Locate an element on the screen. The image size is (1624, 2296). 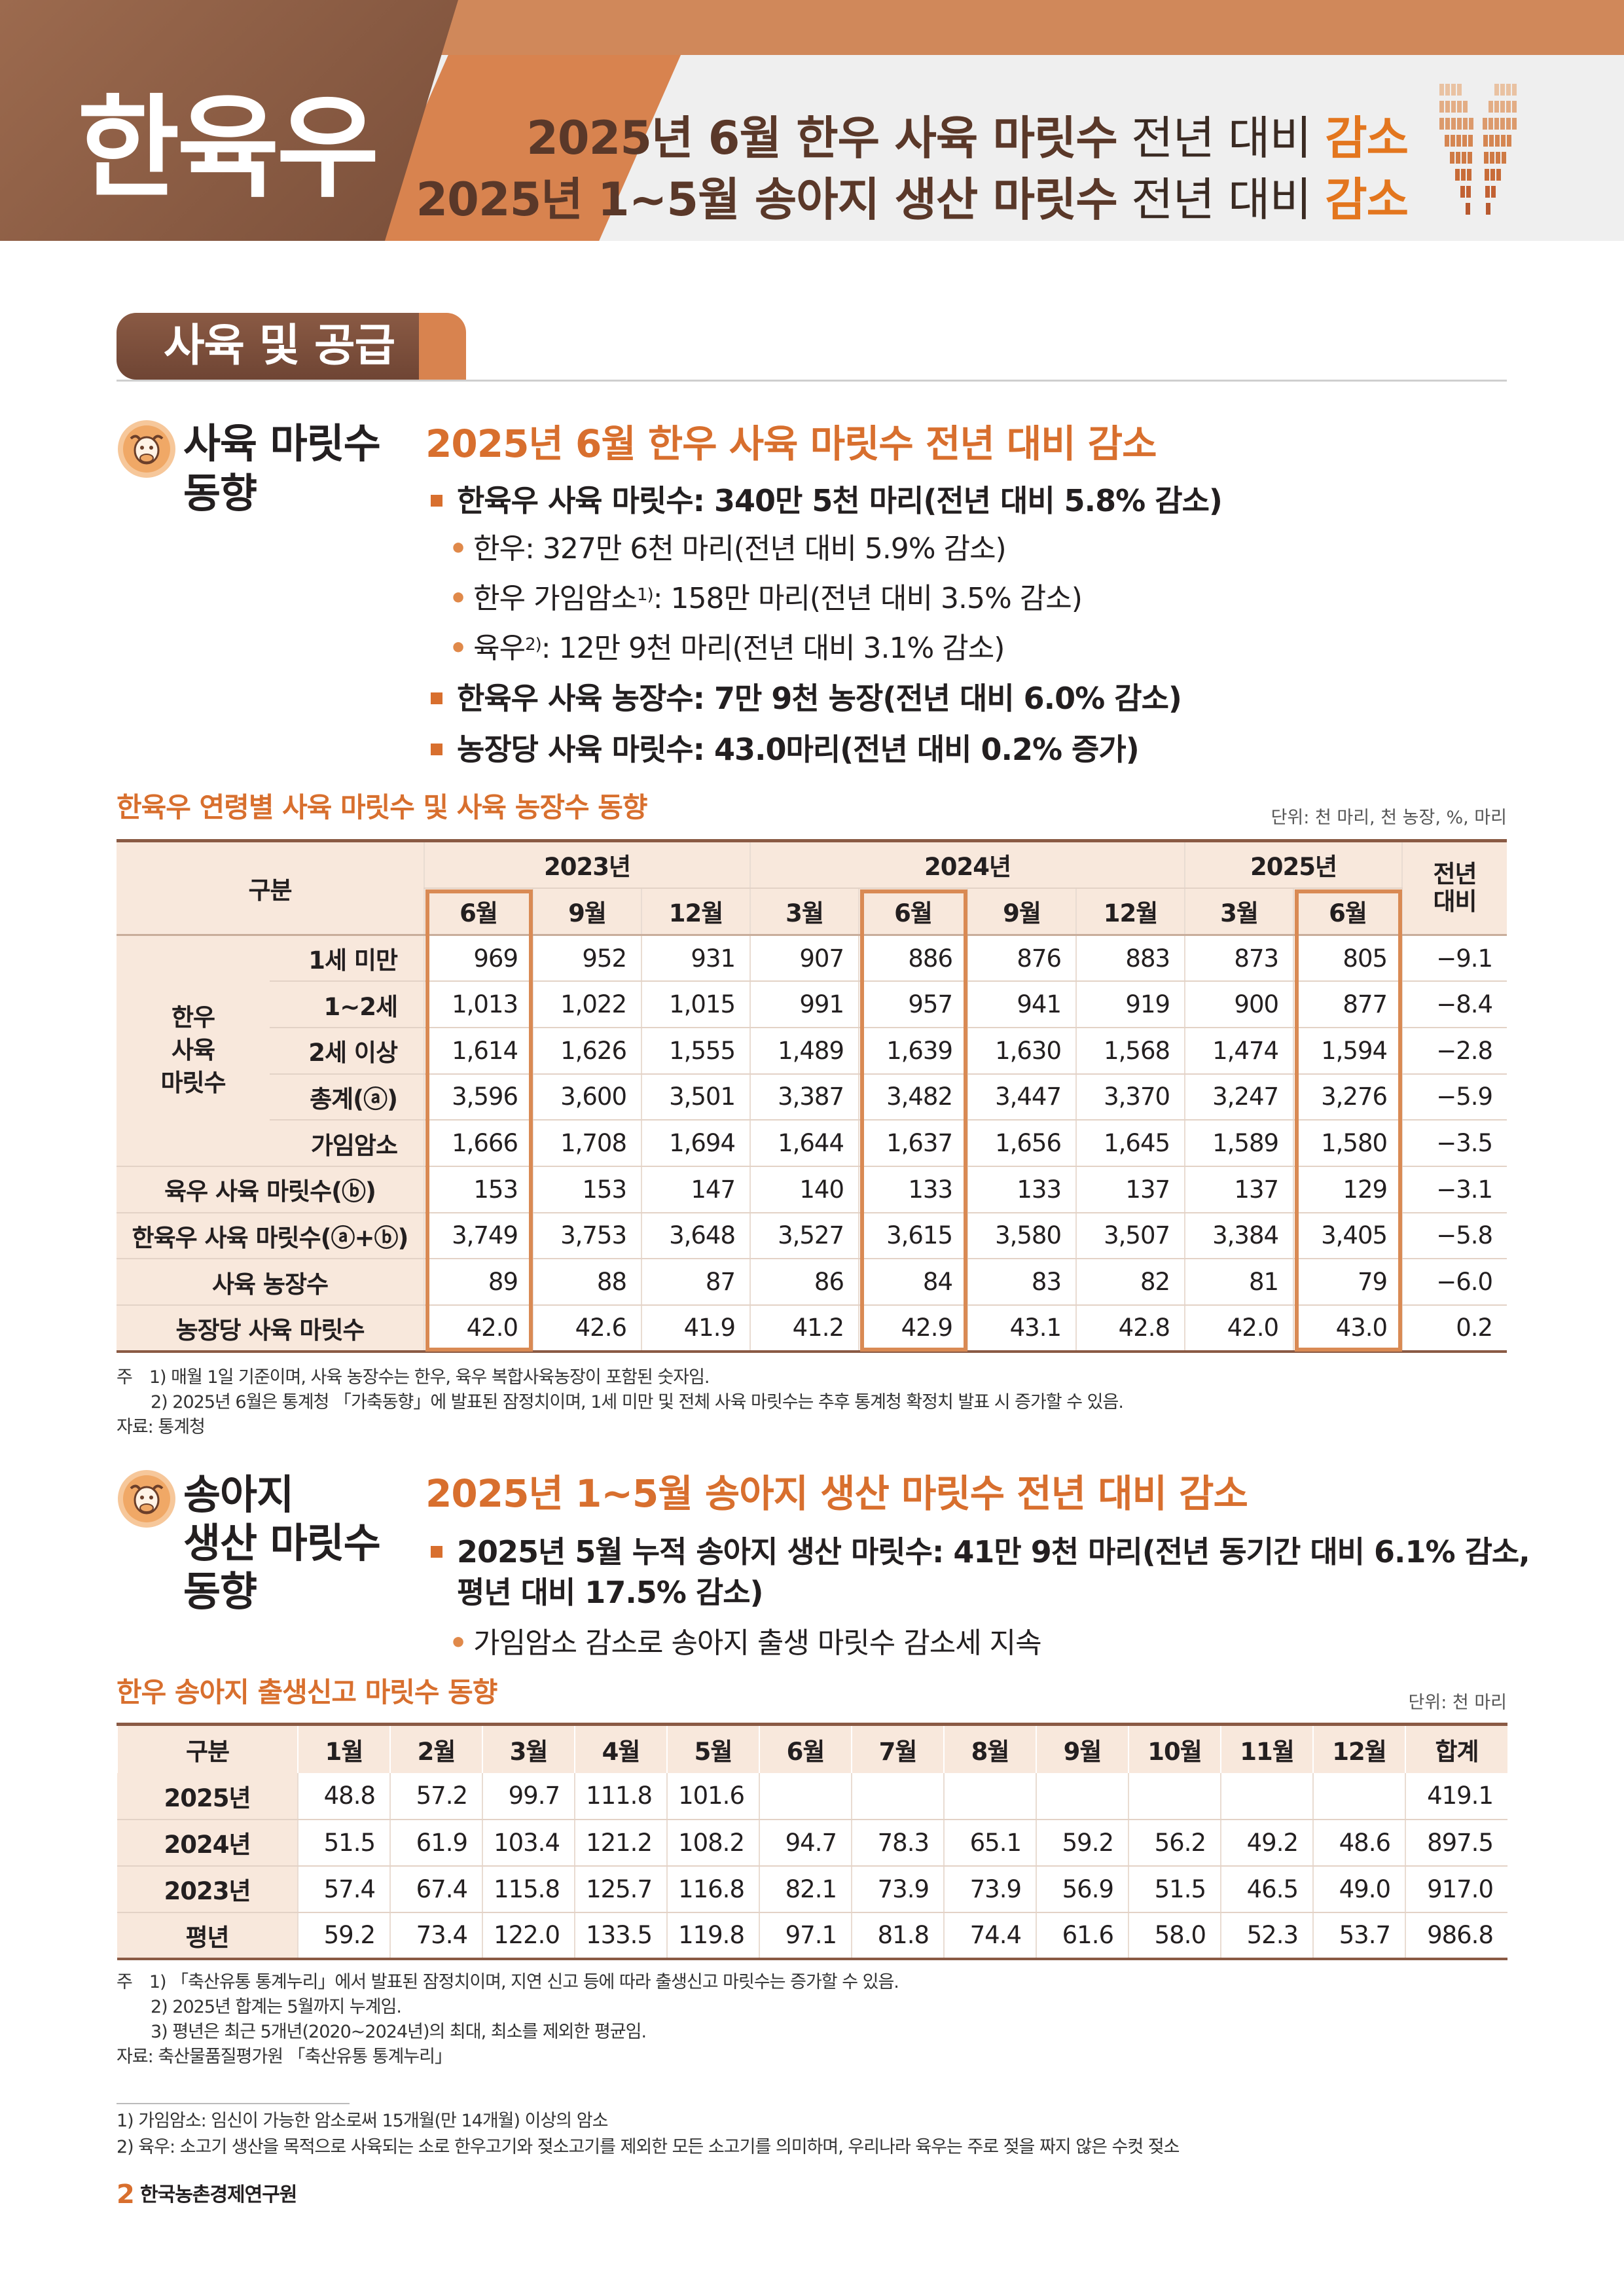
table1-row-label: 한육우 사육 마릿수(ⓐ+ⓑ) is located at coordinates (270, 1236).